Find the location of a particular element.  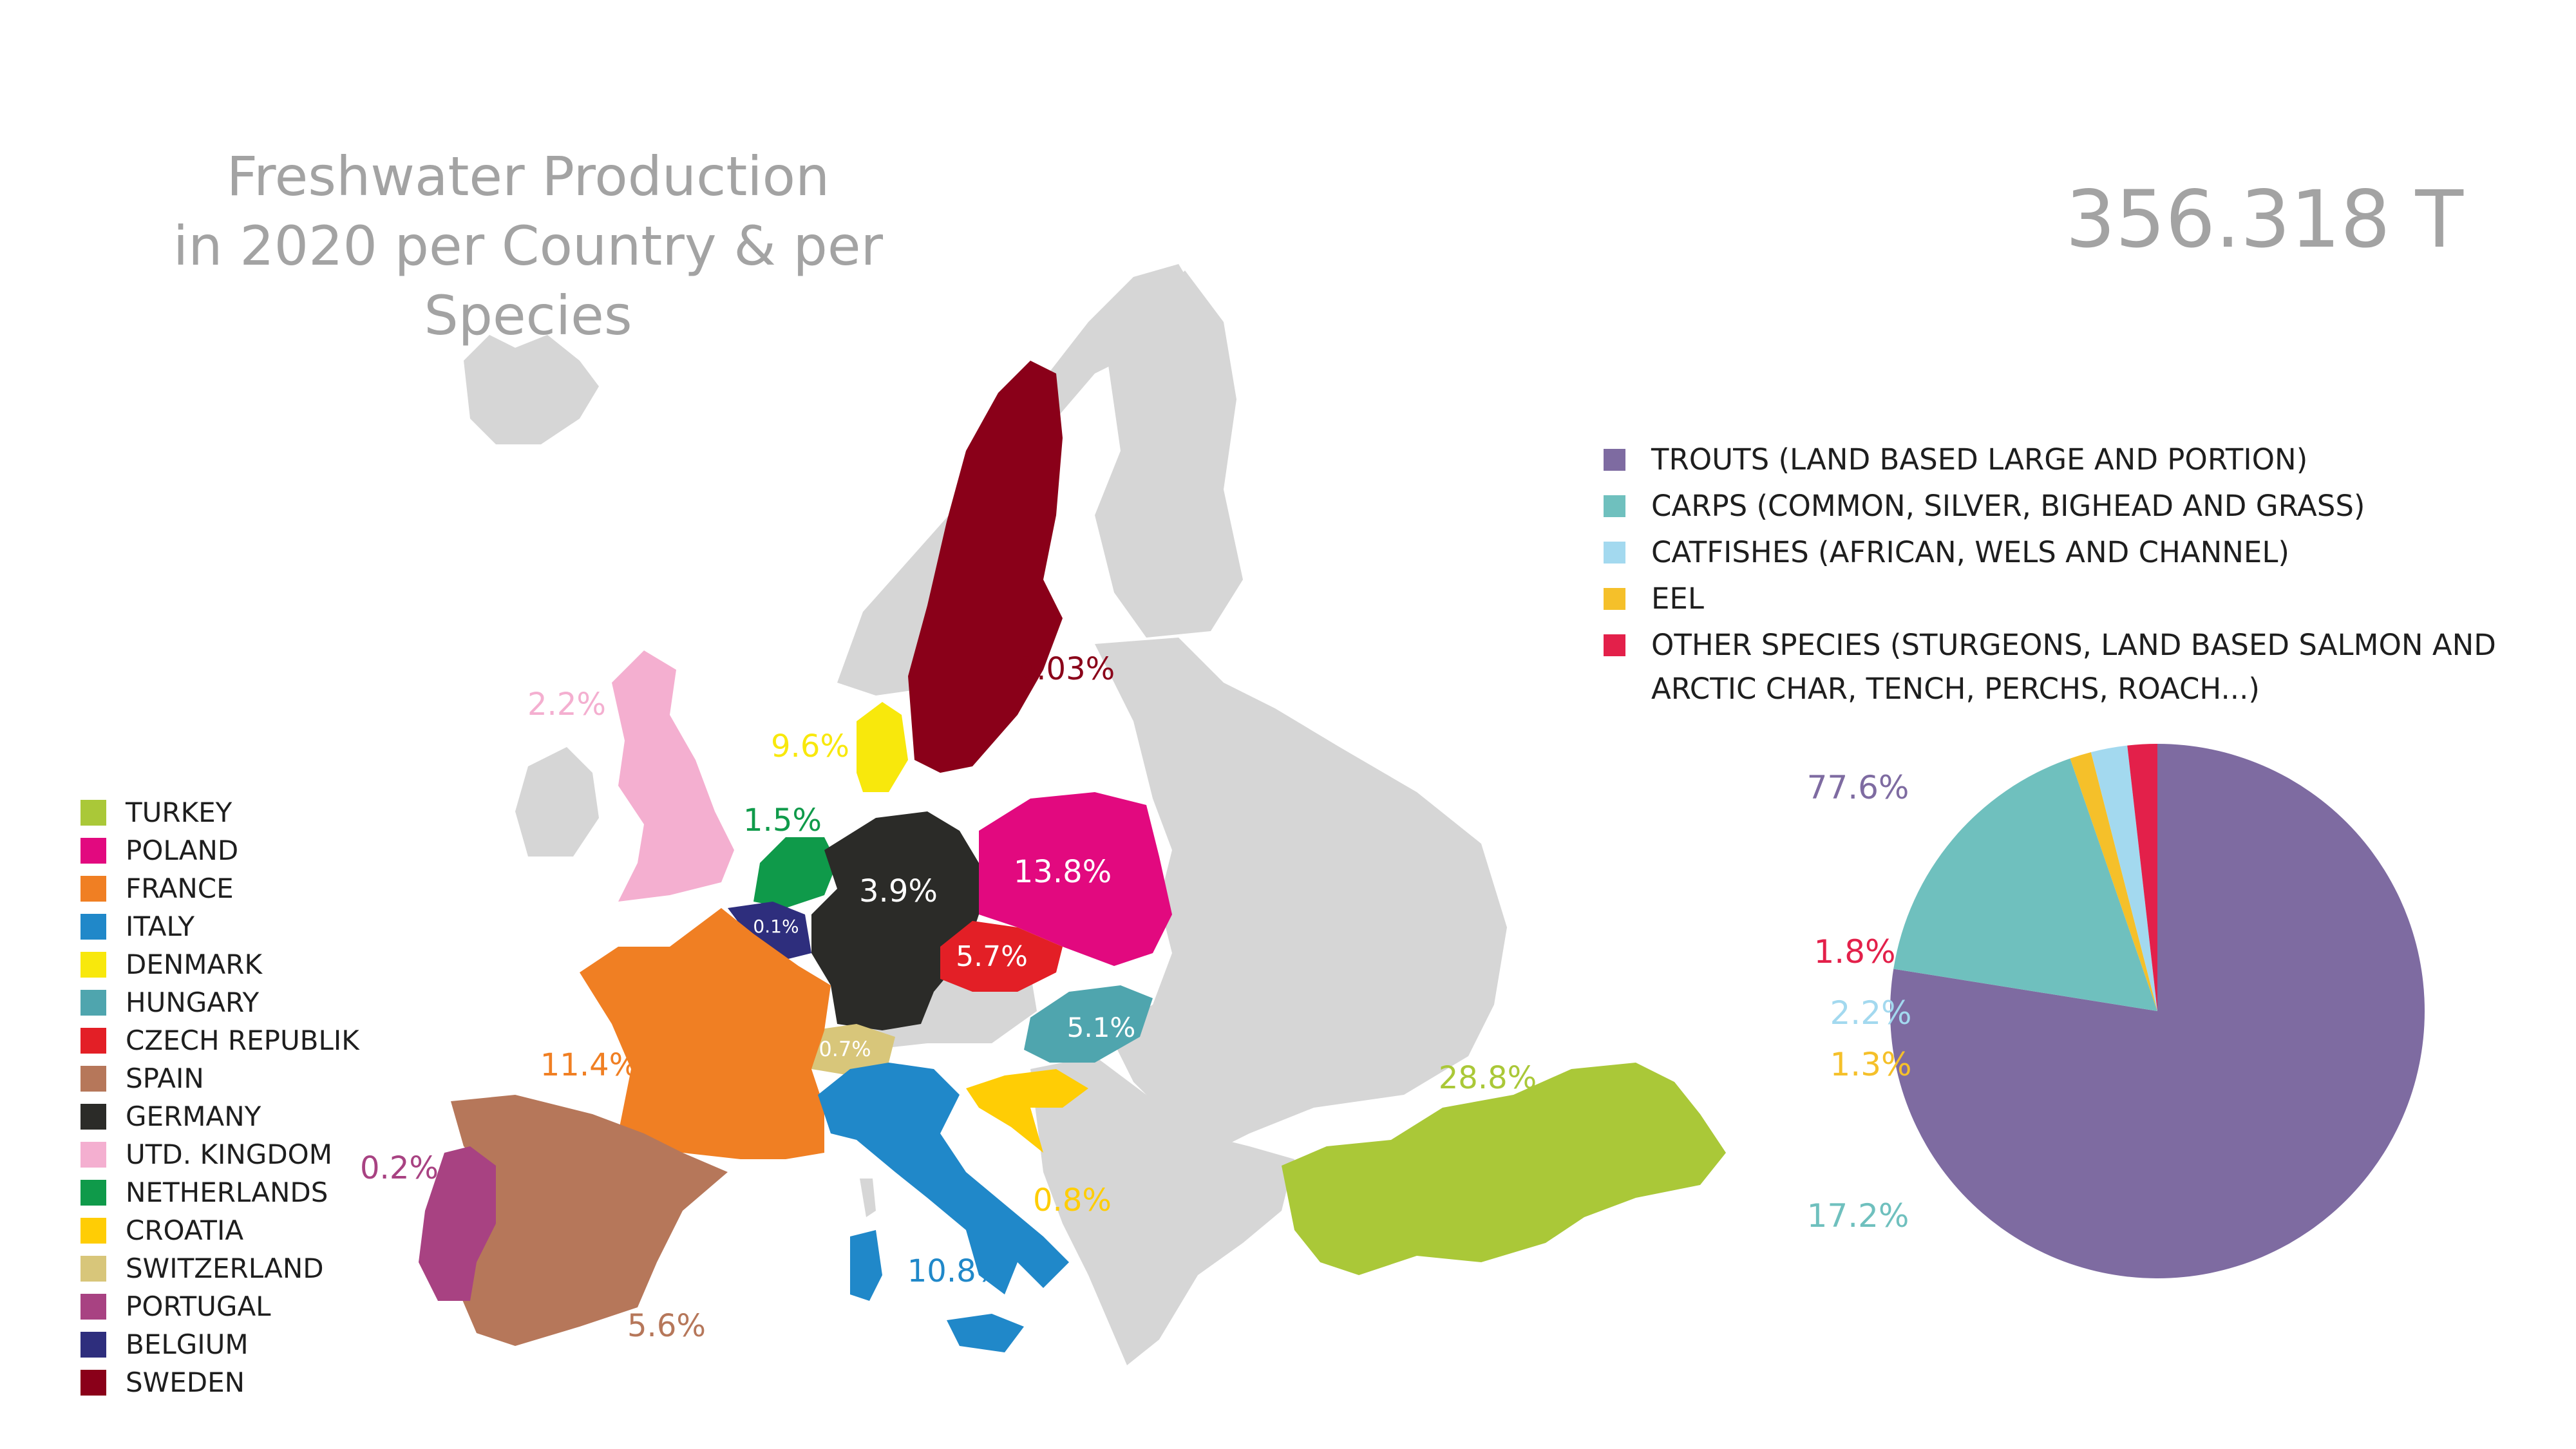

title-line-1: Freshwater Production is located at coordinates (528, 176).